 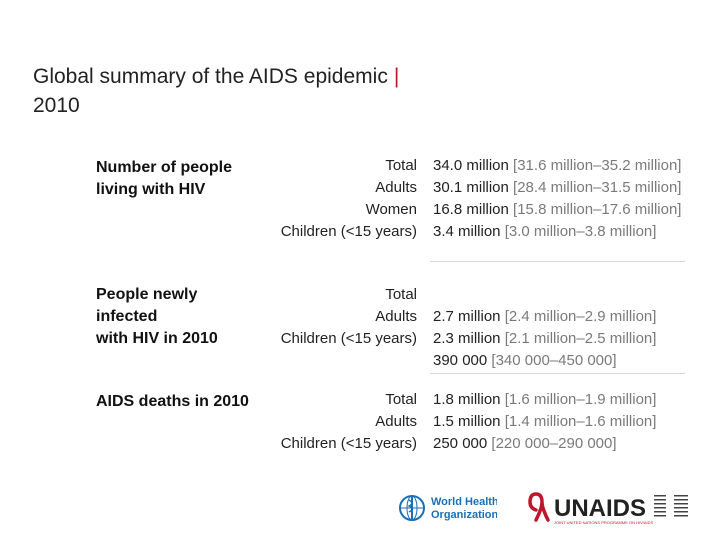 I want to click on svg-text: Organization, so click(x=464, y=515).